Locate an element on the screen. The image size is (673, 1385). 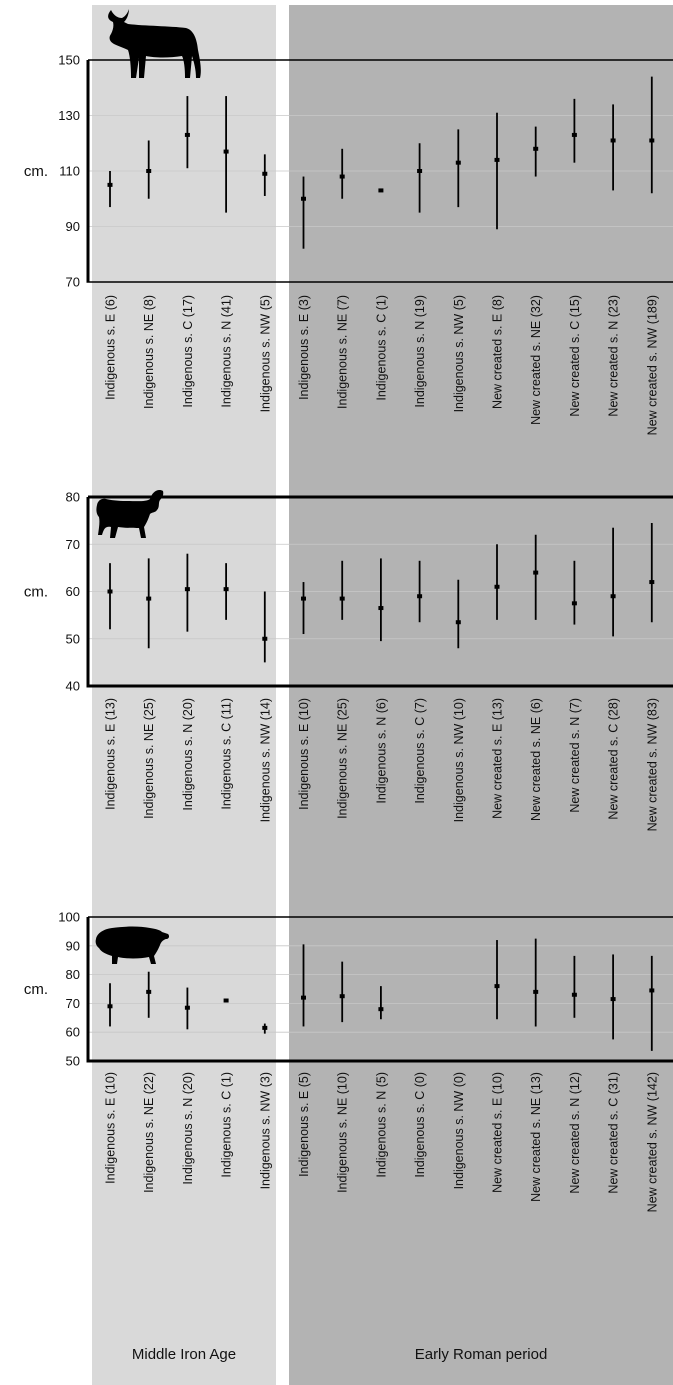
category-label: Indigenous s. NW (3) is located at coordinates (265, 1130).